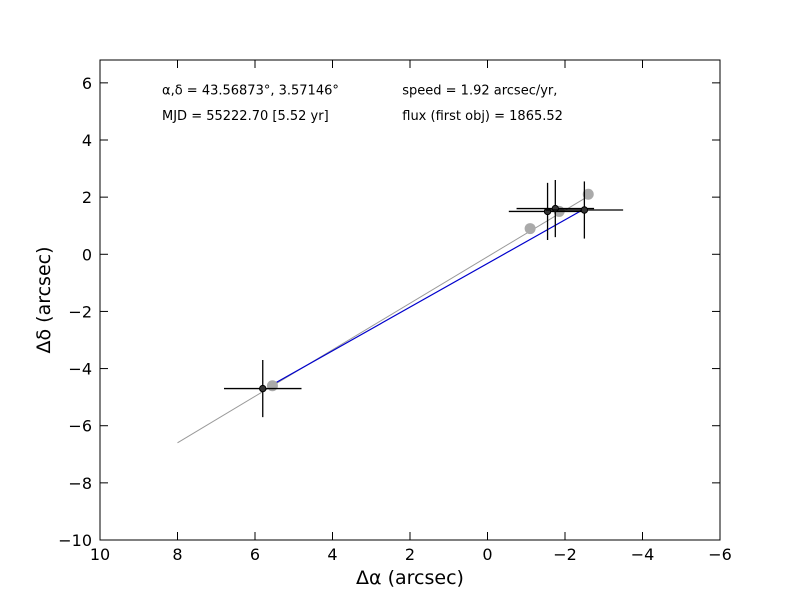  I want to click on x-tick-label: −4, so click(643, 554).